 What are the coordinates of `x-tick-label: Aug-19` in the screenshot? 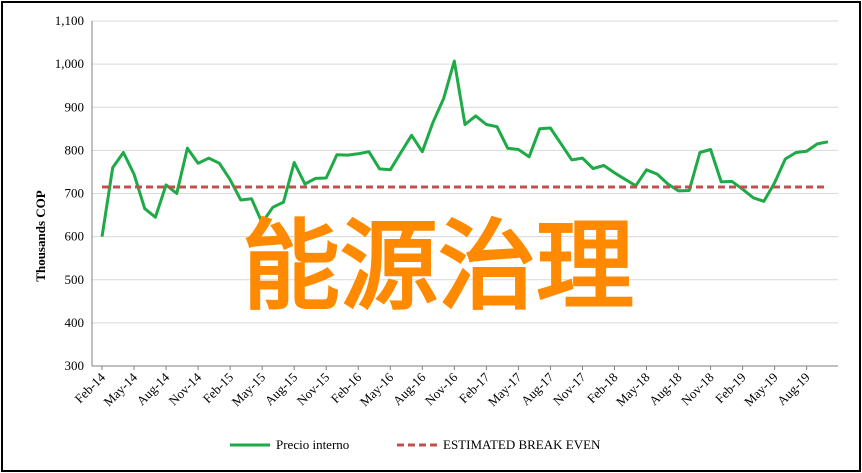 It's located at (793, 389).